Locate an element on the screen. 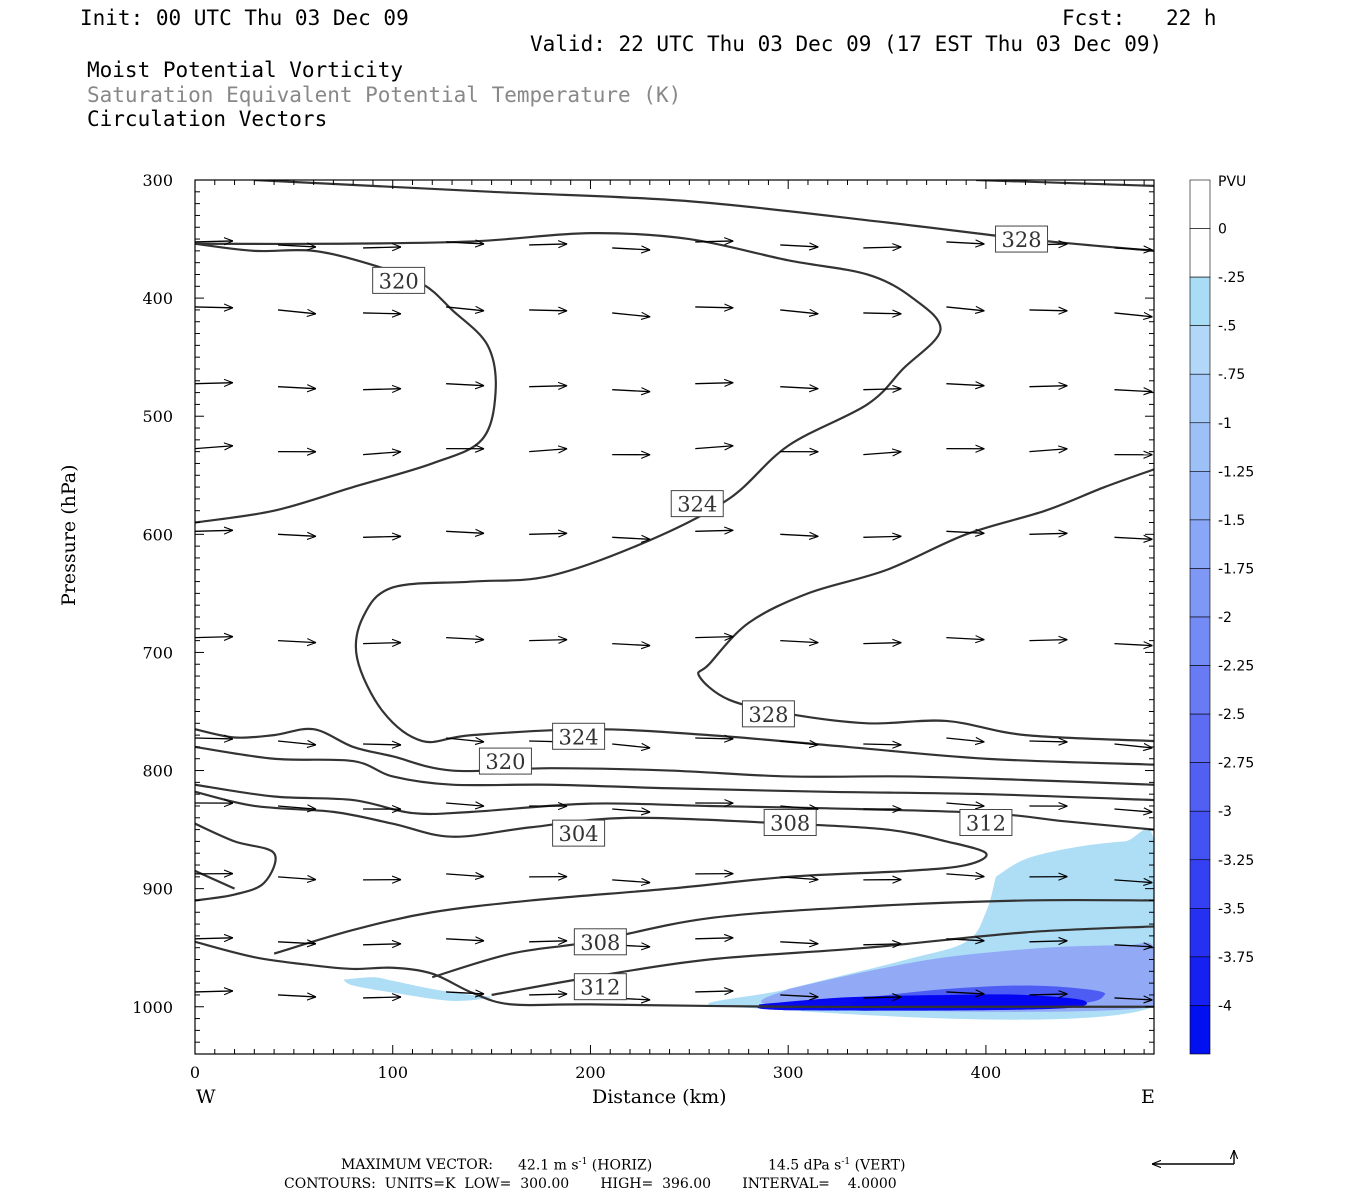  forecast-label: Fcst: is located at coordinates (1094, 18).